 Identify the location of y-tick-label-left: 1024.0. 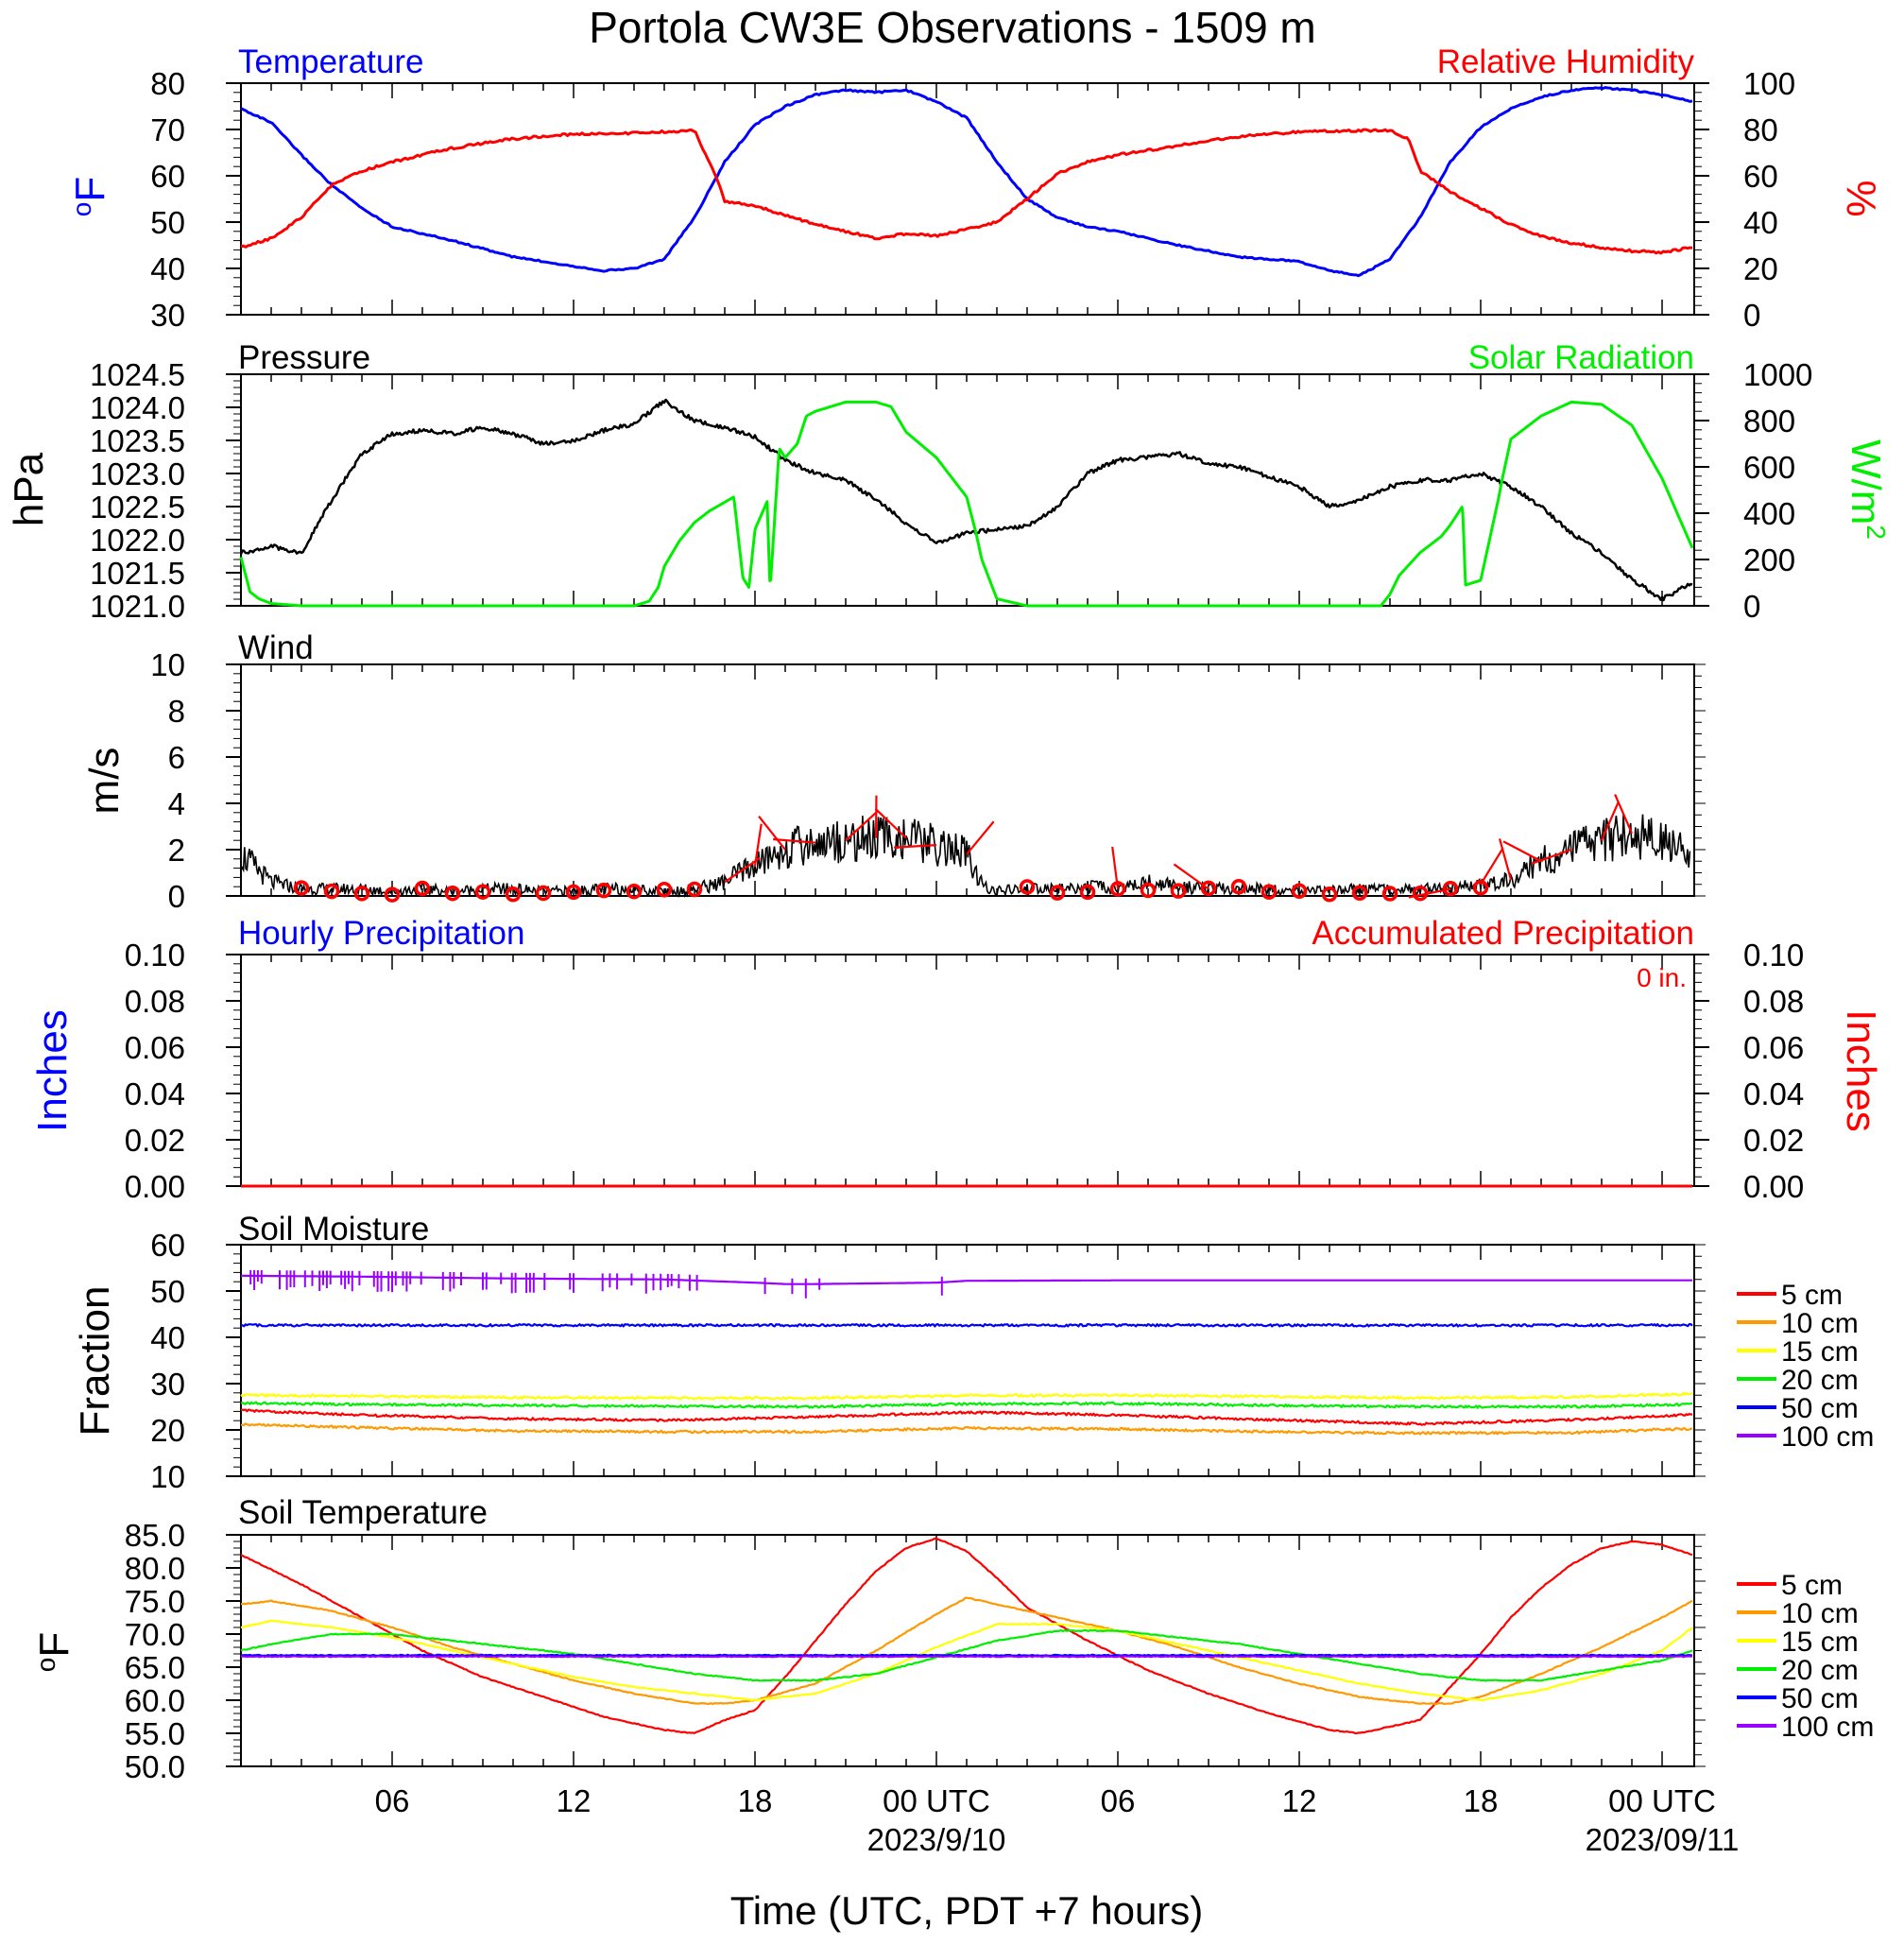
(137, 407).